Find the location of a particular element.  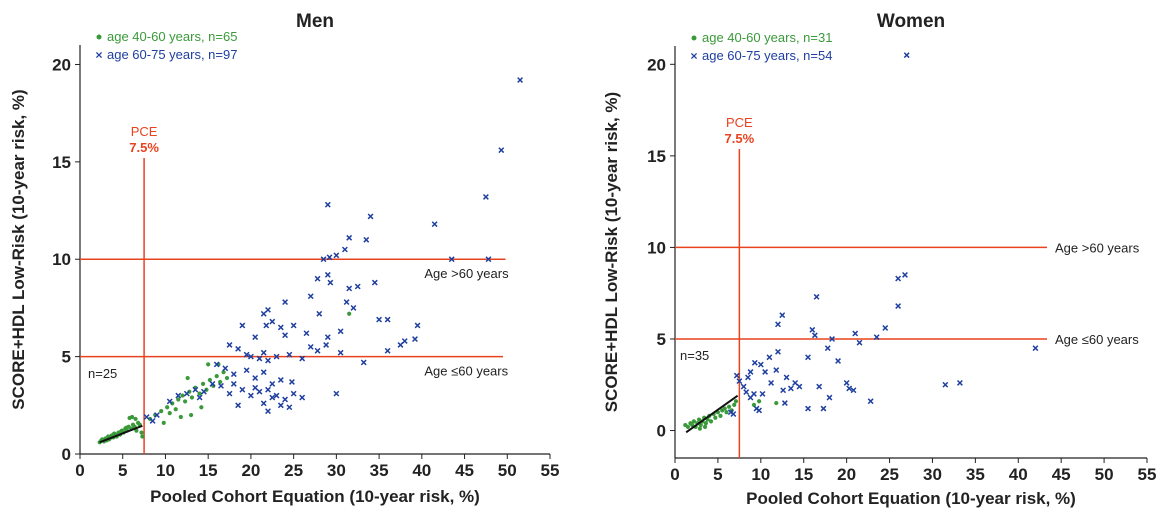

women-legend-label: age 60-75 years, n=54 is located at coordinates (767, 55).